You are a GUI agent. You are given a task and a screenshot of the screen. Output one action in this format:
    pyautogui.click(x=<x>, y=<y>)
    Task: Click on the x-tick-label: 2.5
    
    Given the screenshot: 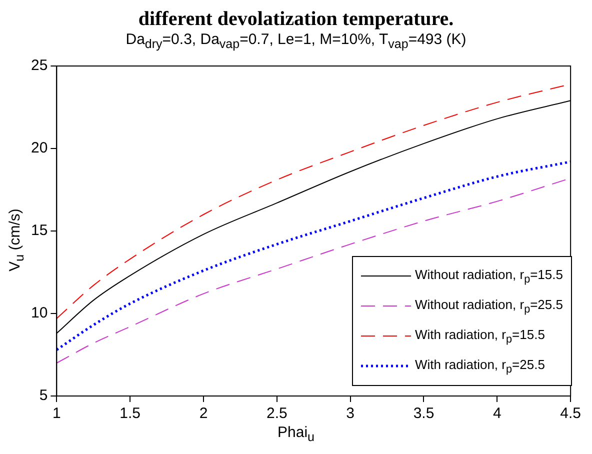 What is the action you would take?
    pyautogui.click(x=277, y=413)
    